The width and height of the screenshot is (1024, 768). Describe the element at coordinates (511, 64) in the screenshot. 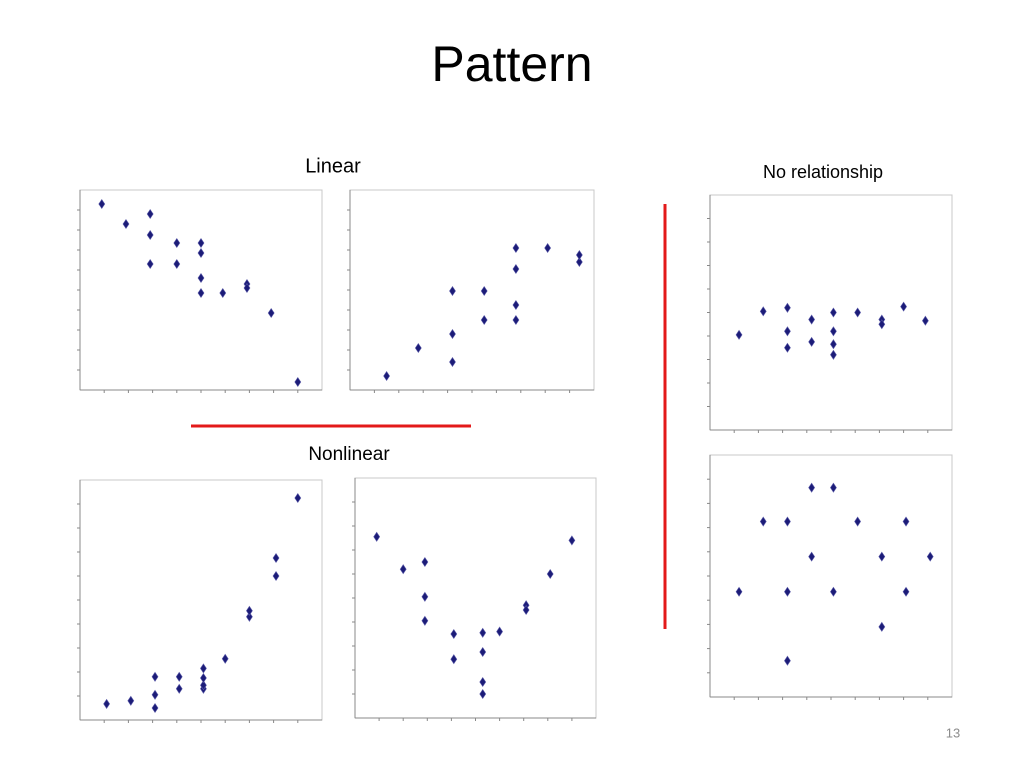

I see `slide-title: Pattern` at that location.